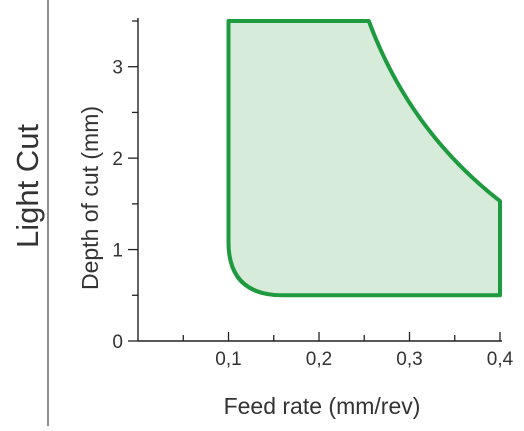 This screenshot has width=524, height=431. What do you see at coordinates (319, 359) in the screenshot?
I see `x-tick-label: 0,2` at bounding box center [319, 359].